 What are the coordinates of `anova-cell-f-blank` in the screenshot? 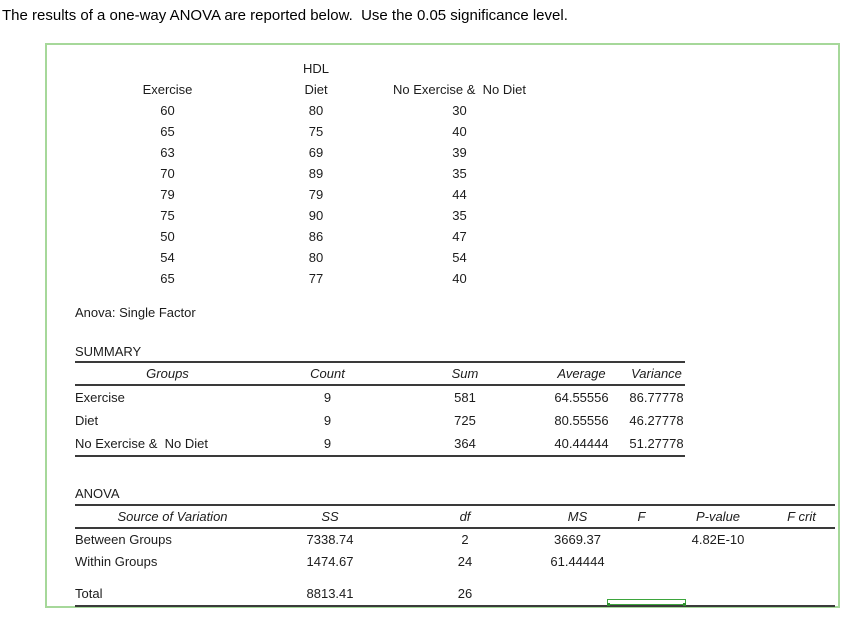 It's located at (641, 539).